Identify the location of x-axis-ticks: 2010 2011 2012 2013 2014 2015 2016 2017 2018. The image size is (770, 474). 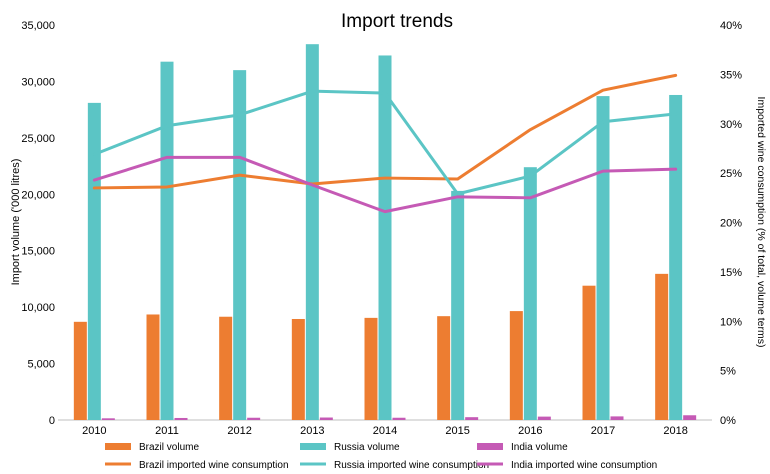
(385, 431).